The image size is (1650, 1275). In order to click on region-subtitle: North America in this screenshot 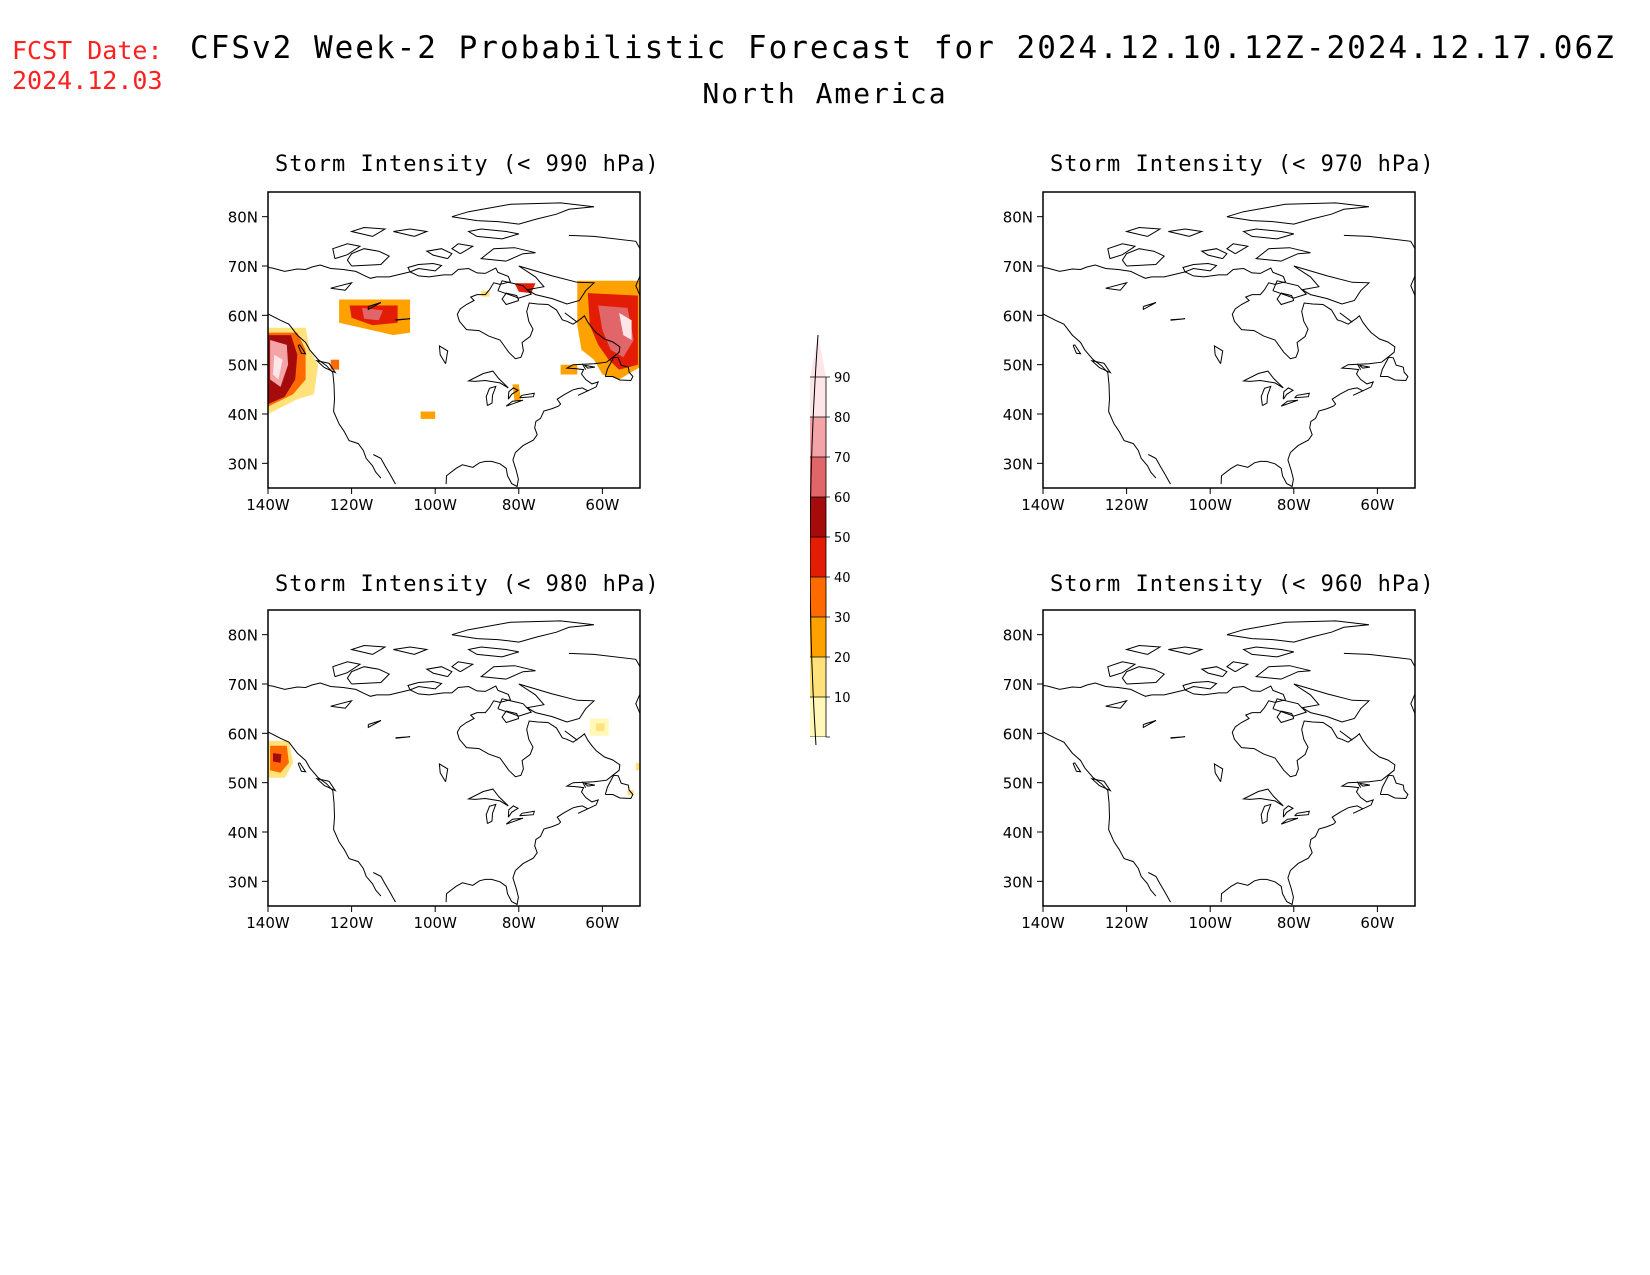, I will do `click(825, 93)`.